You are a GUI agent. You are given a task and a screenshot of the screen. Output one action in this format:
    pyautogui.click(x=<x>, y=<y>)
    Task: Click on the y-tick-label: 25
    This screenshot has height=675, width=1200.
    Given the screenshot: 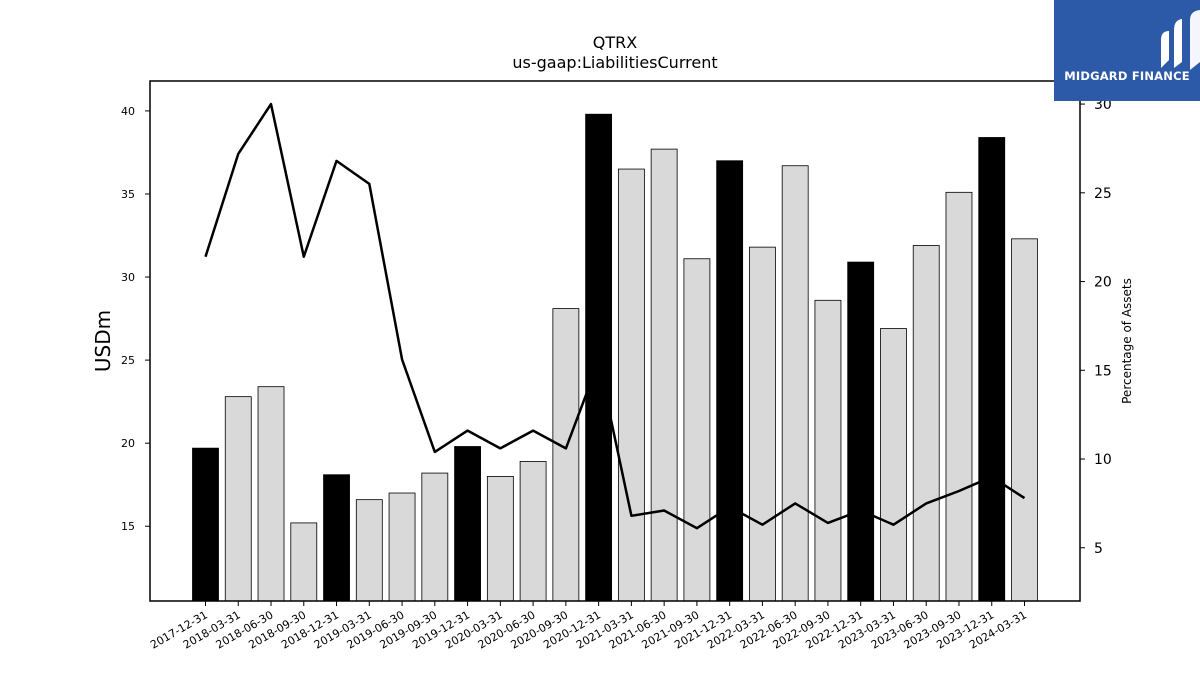 What is the action you would take?
    pyautogui.click(x=128, y=360)
    